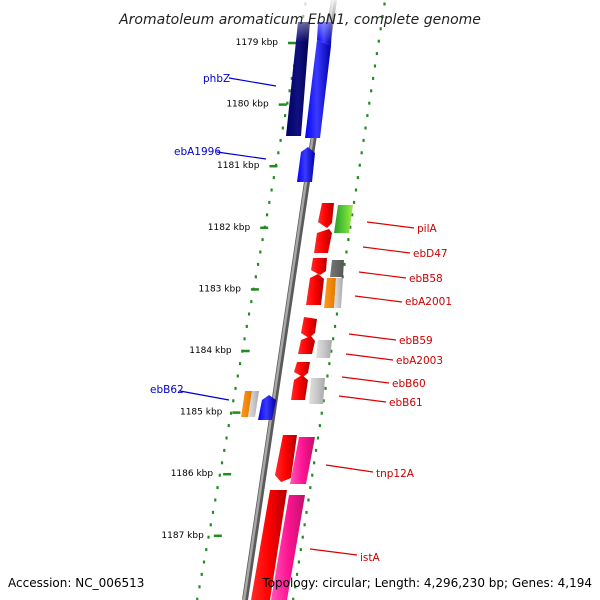  I want to click on gene-label-eba2003: ebA2003, so click(394, 360).